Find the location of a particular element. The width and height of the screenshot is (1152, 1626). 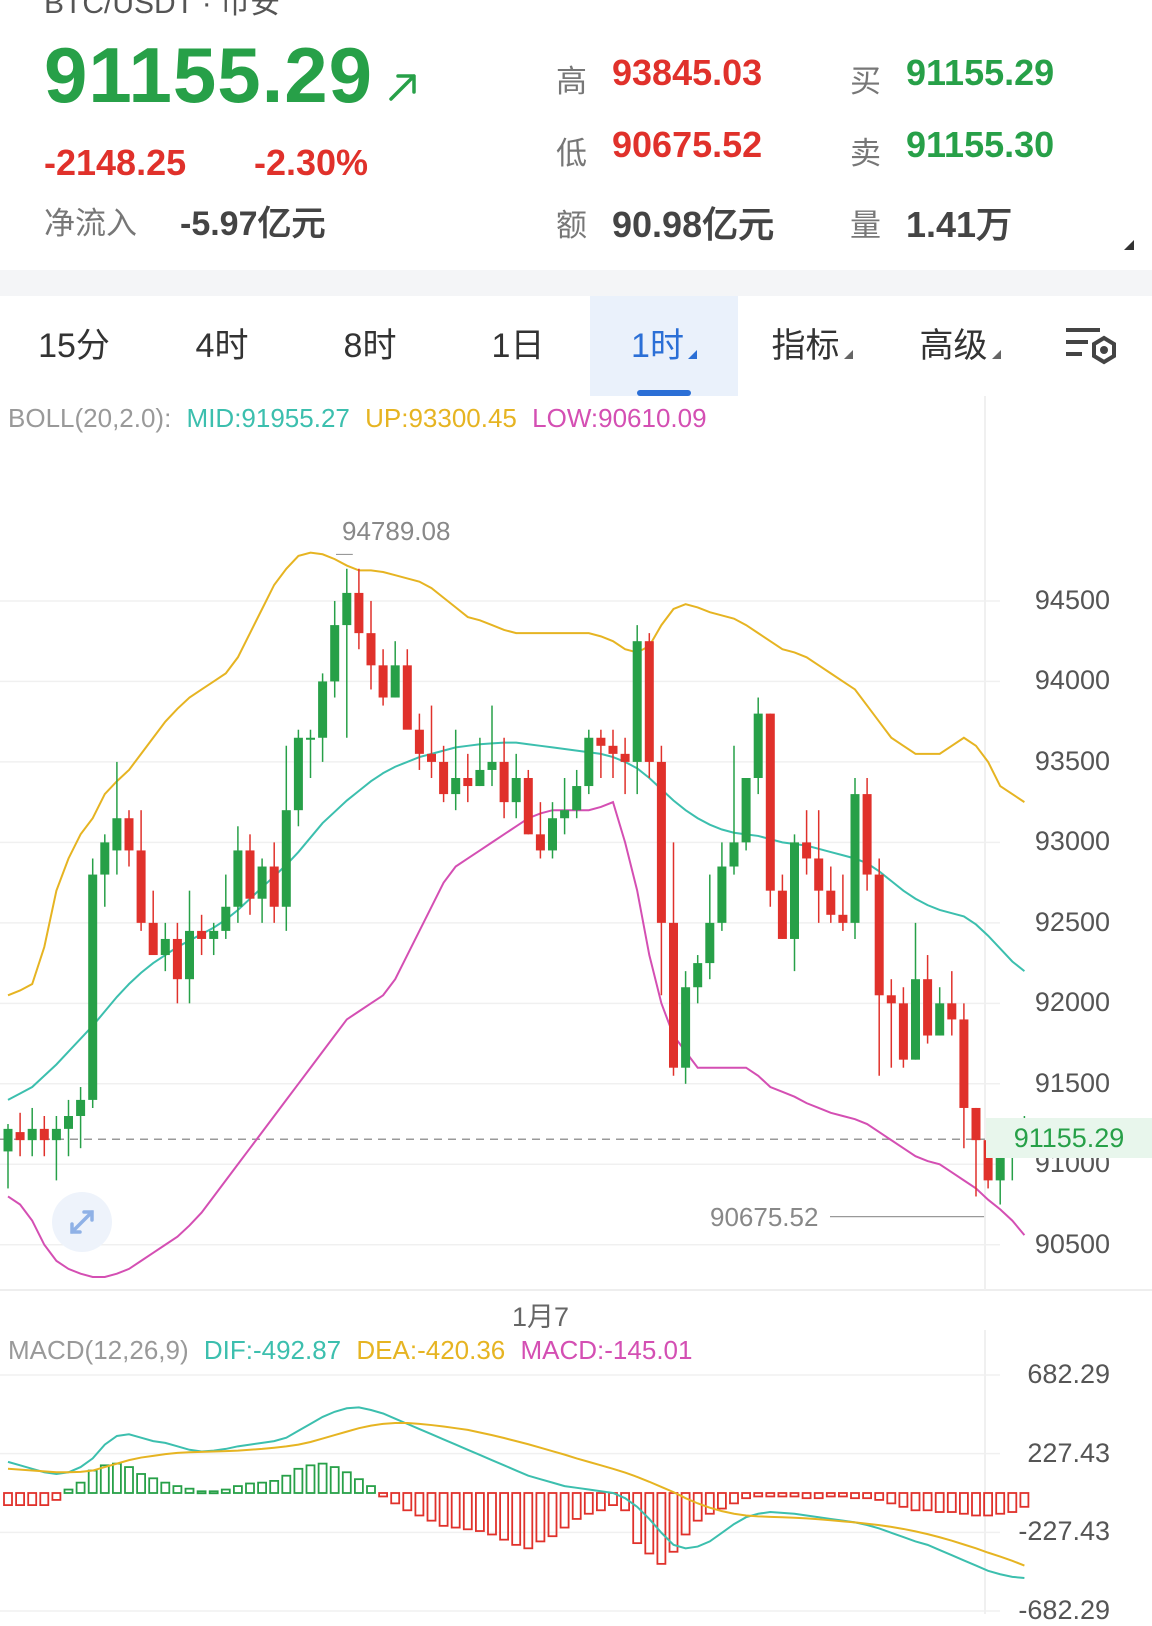

tab-4h: 4时 is located at coordinates (222, 346).